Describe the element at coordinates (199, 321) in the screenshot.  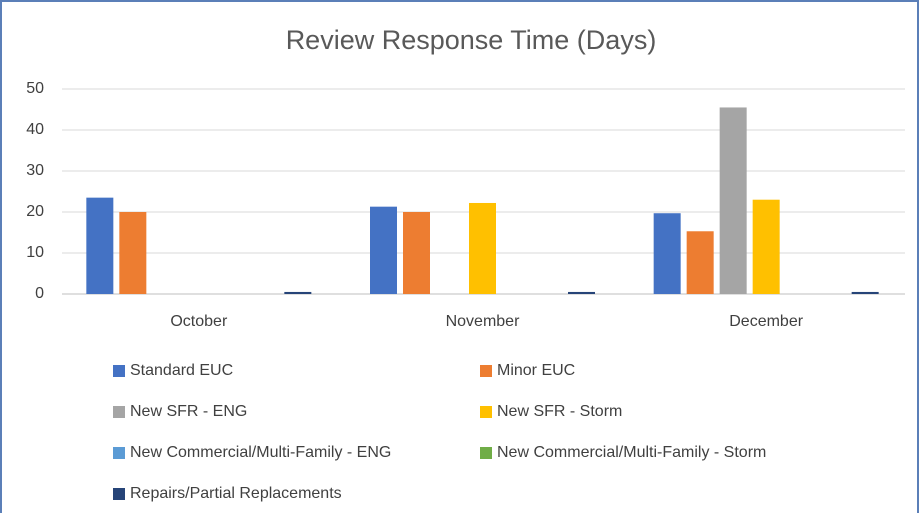
I see `x-tick-label: October` at that location.